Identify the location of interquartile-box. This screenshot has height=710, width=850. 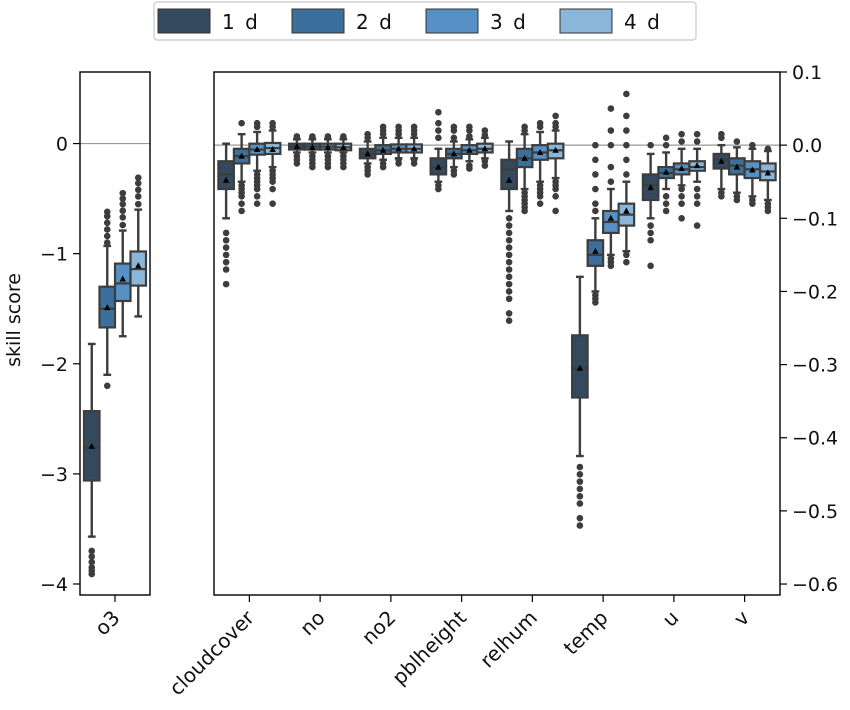
(122, 282).